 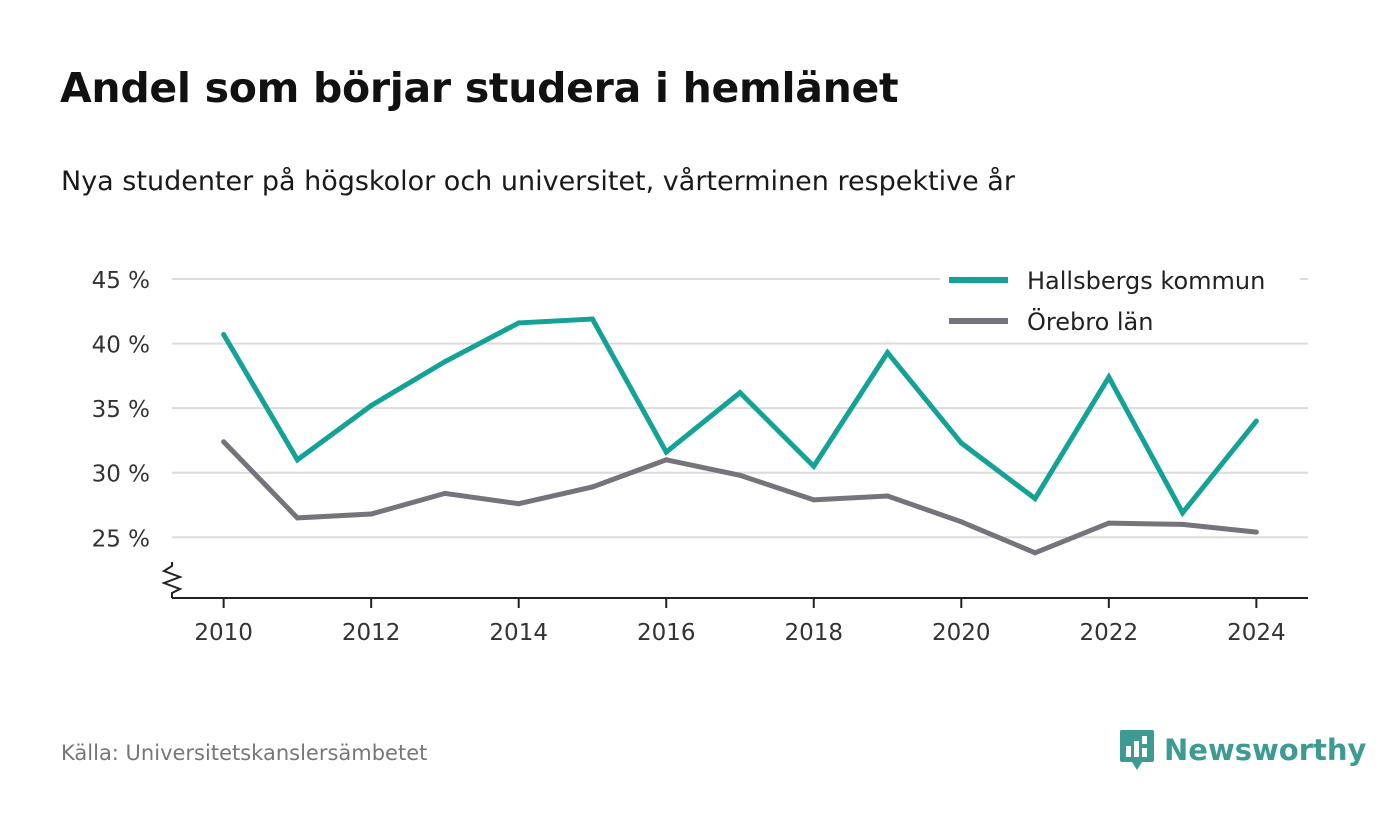 What do you see at coordinates (518, 633) in the screenshot?
I see `x-tick-label: 2014` at bounding box center [518, 633].